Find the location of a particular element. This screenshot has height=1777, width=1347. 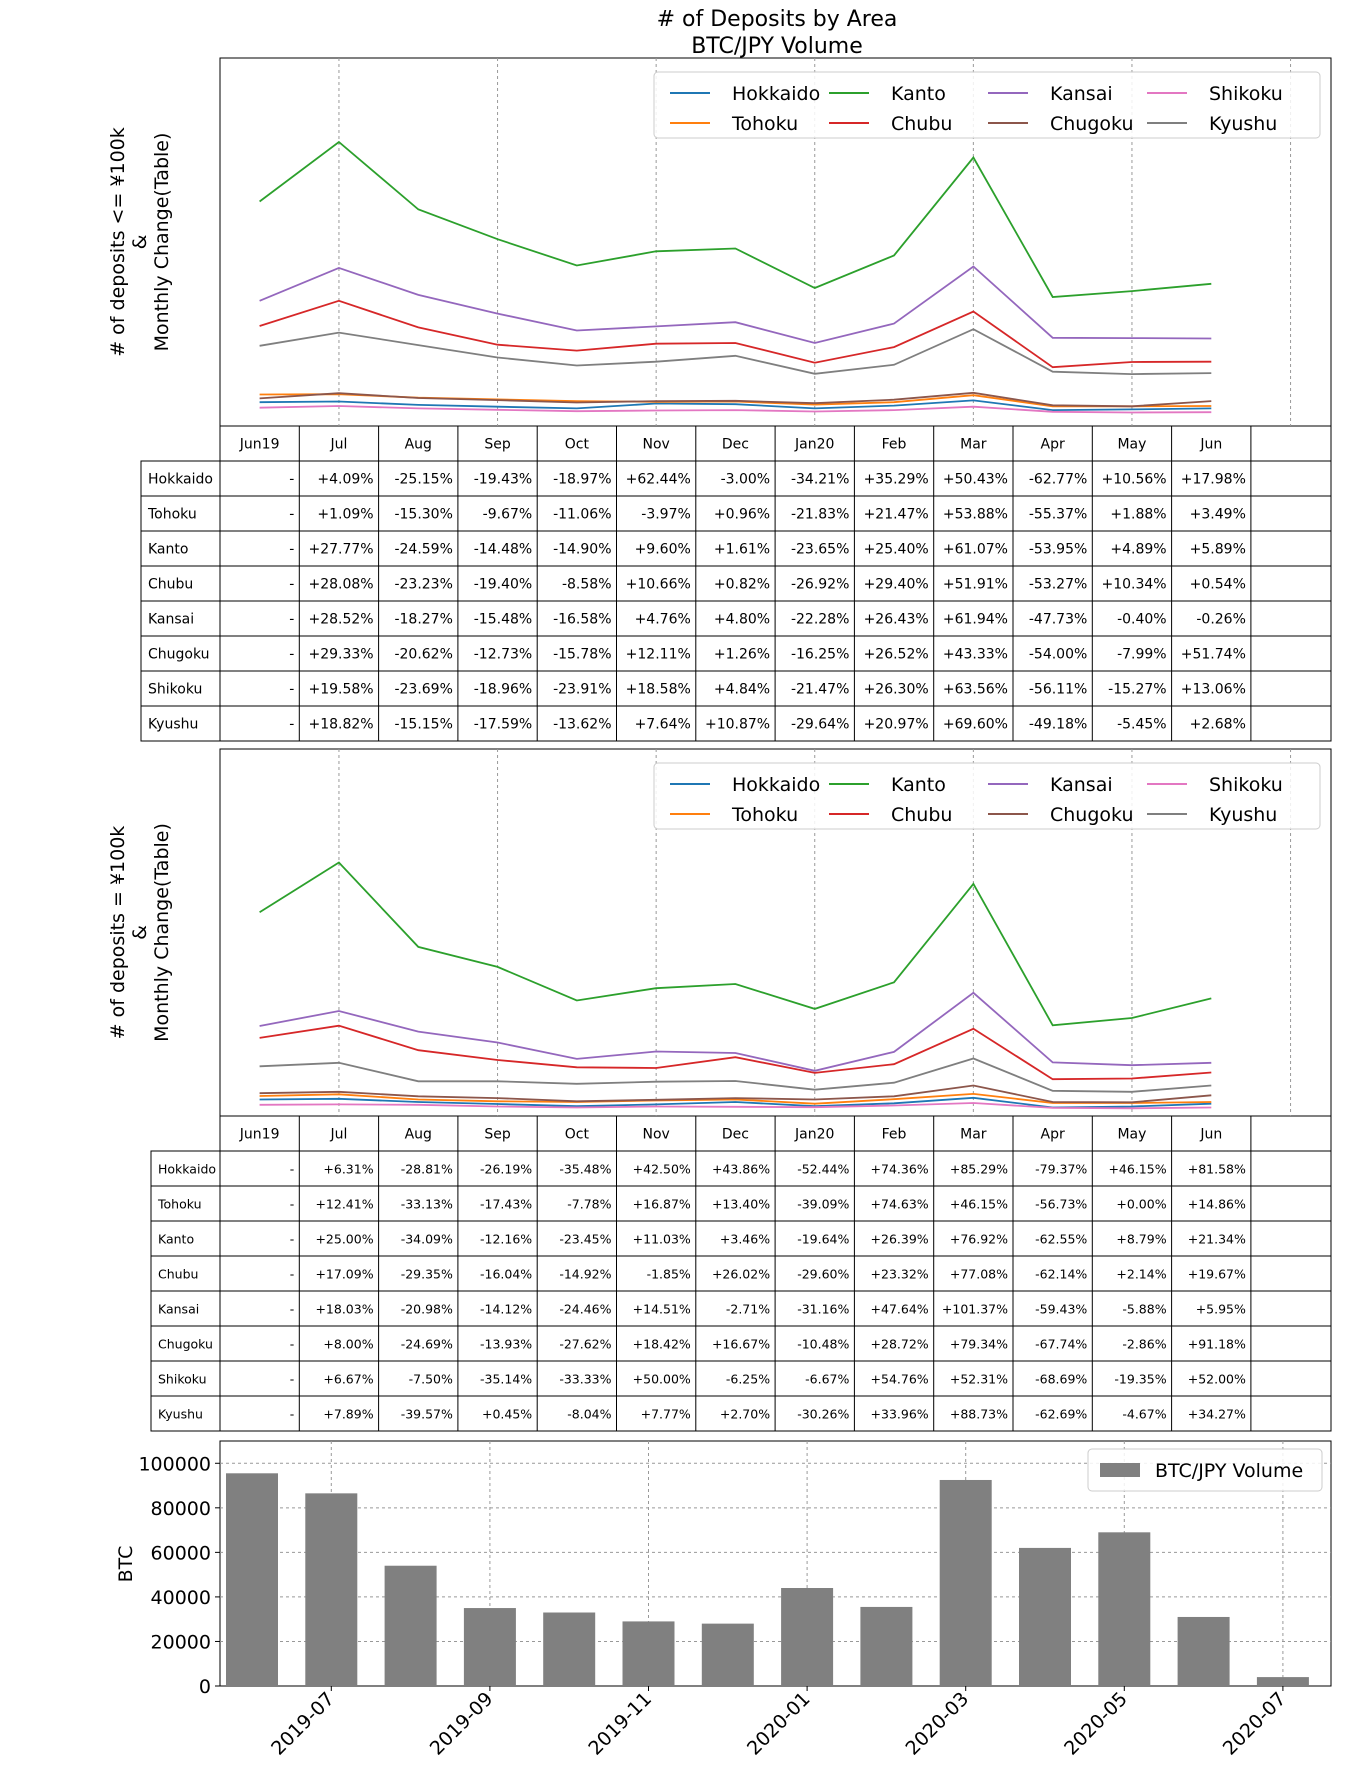

table-cell: -8.58% is located at coordinates (587, 585).